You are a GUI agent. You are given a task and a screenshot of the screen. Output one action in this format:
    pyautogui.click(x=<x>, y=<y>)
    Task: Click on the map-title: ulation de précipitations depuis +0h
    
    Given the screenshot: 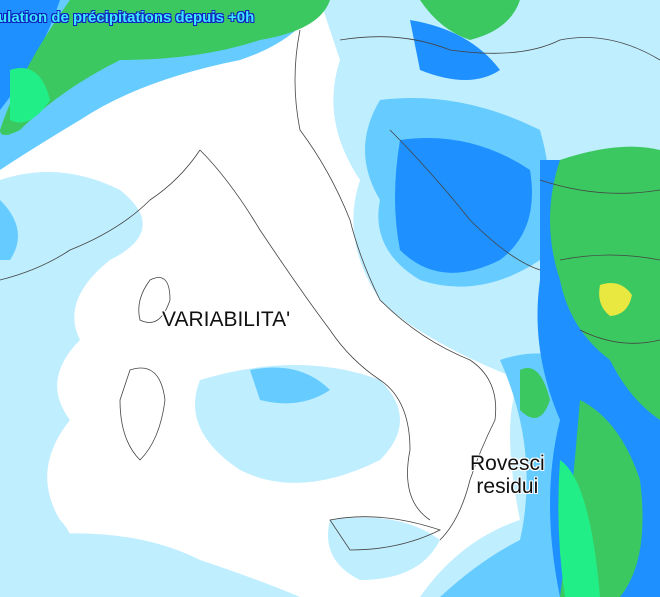 What is the action you would take?
    pyautogui.click(x=127, y=17)
    